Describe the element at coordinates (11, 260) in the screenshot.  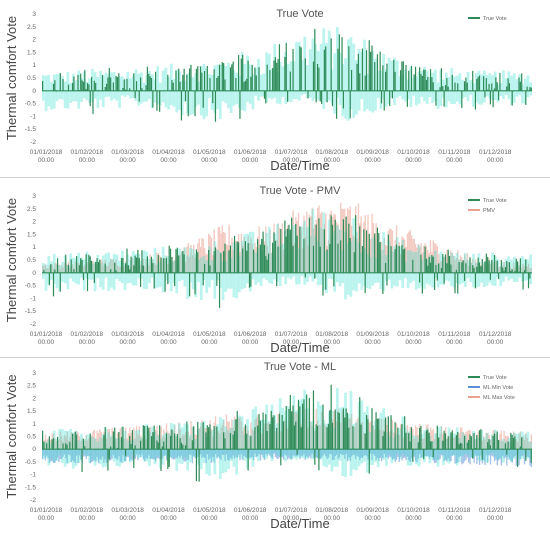
I see `y-axis-label: Thermal comfort Vote` at that location.